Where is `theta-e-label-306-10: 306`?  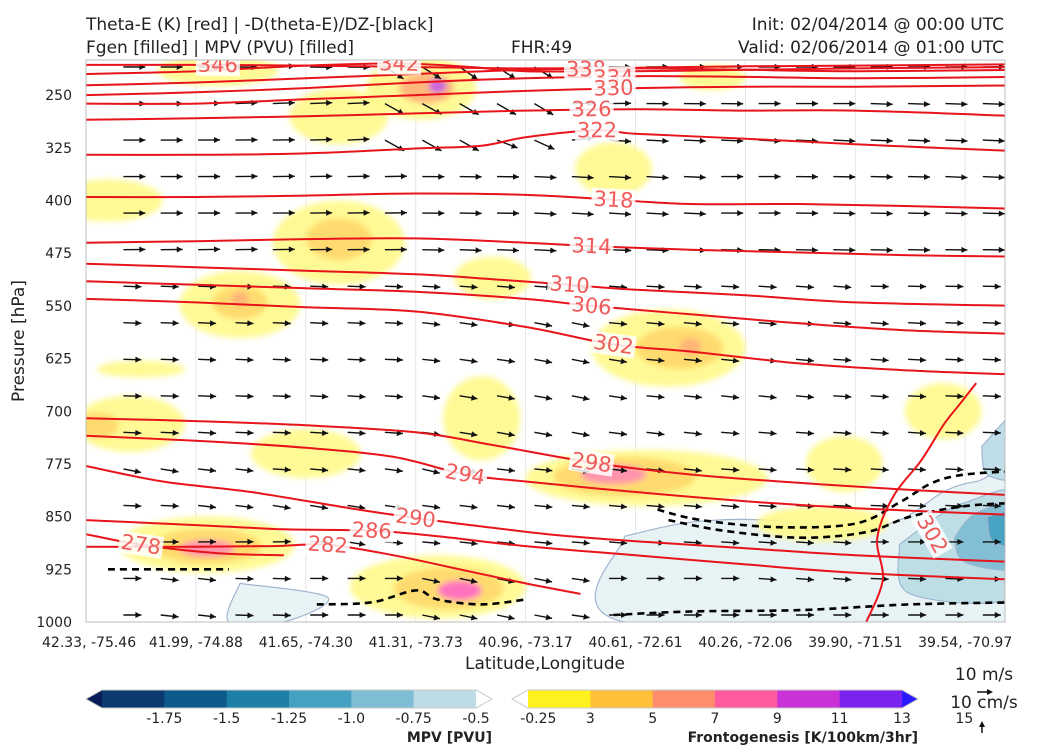 theta-e-label-306-10: 306 is located at coordinates (591, 306).